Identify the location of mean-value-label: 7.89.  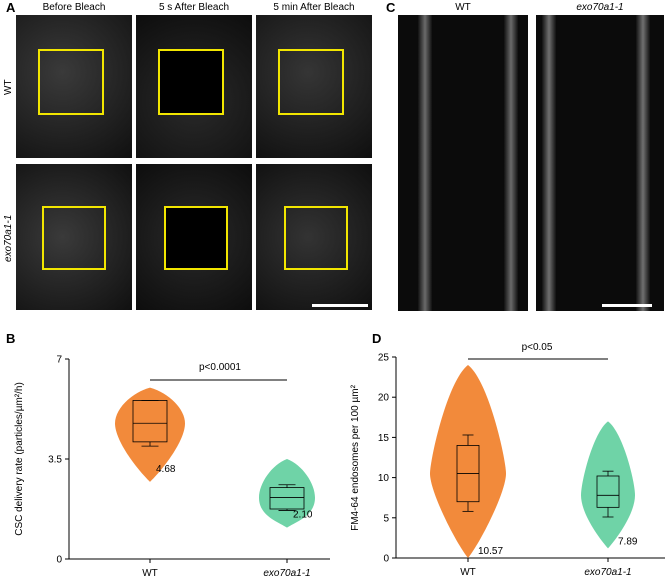
(628, 541).